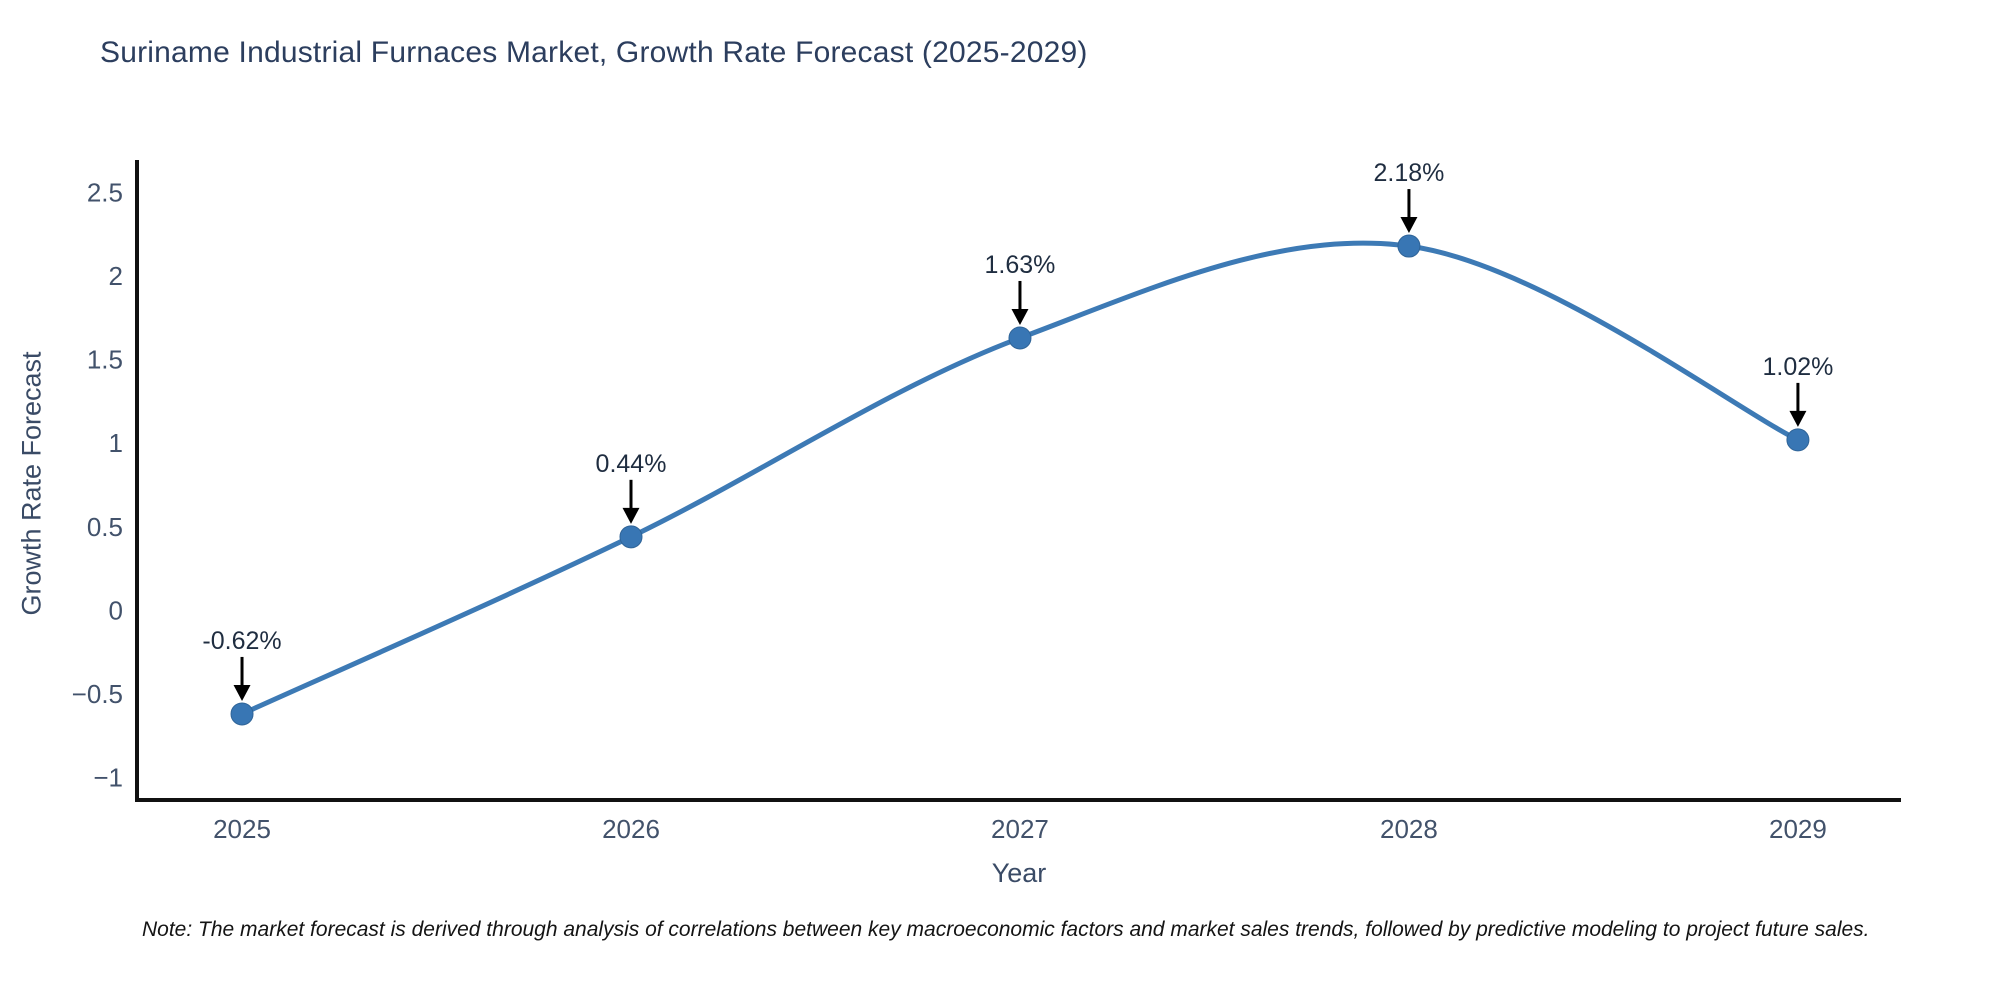 The width and height of the screenshot is (2000, 1000). I want to click on y-tick-label: 0.5, so click(105, 527).